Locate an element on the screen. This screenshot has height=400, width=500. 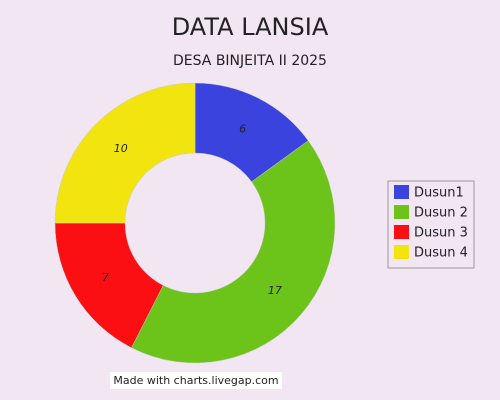
legend-label: Dusun 3 is located at coordinates (441, 233).